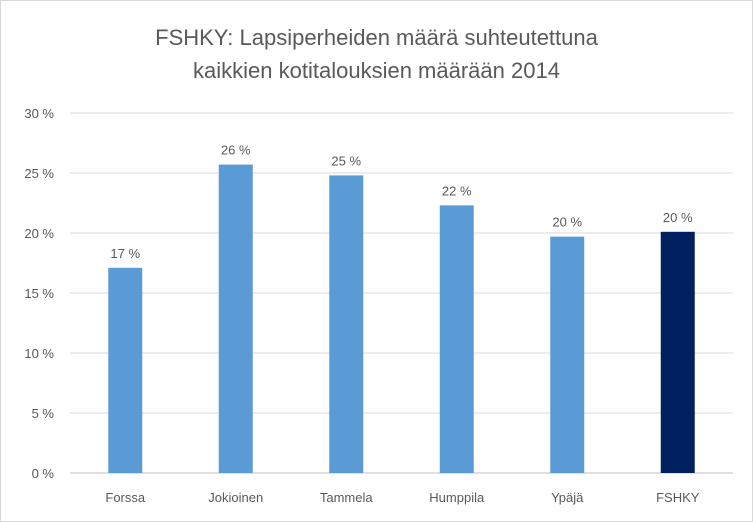 This screenshot has width=753, height=522. Describe the element at coordinates (346, 160) in the screenshot. I see `data-label: 25 %` at that location.